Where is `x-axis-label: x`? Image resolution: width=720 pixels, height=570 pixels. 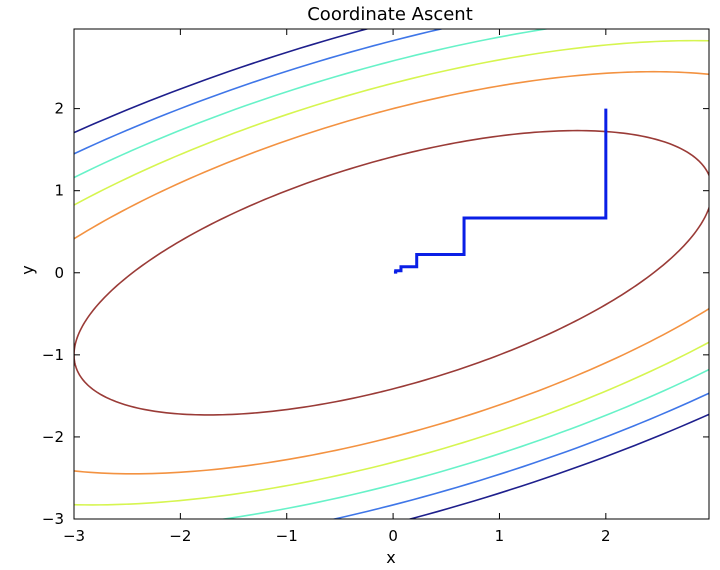 x-axis-label: x is located at coordinates (390, 557).